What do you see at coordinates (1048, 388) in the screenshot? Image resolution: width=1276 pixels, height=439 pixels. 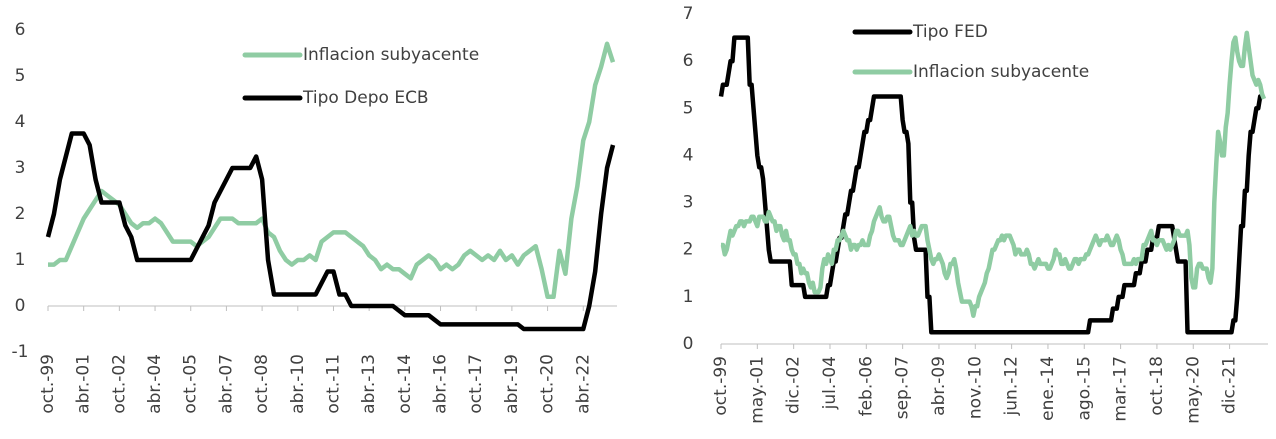 I see `x-tick-label: ene.-14` at bounding box center [1048, 388].